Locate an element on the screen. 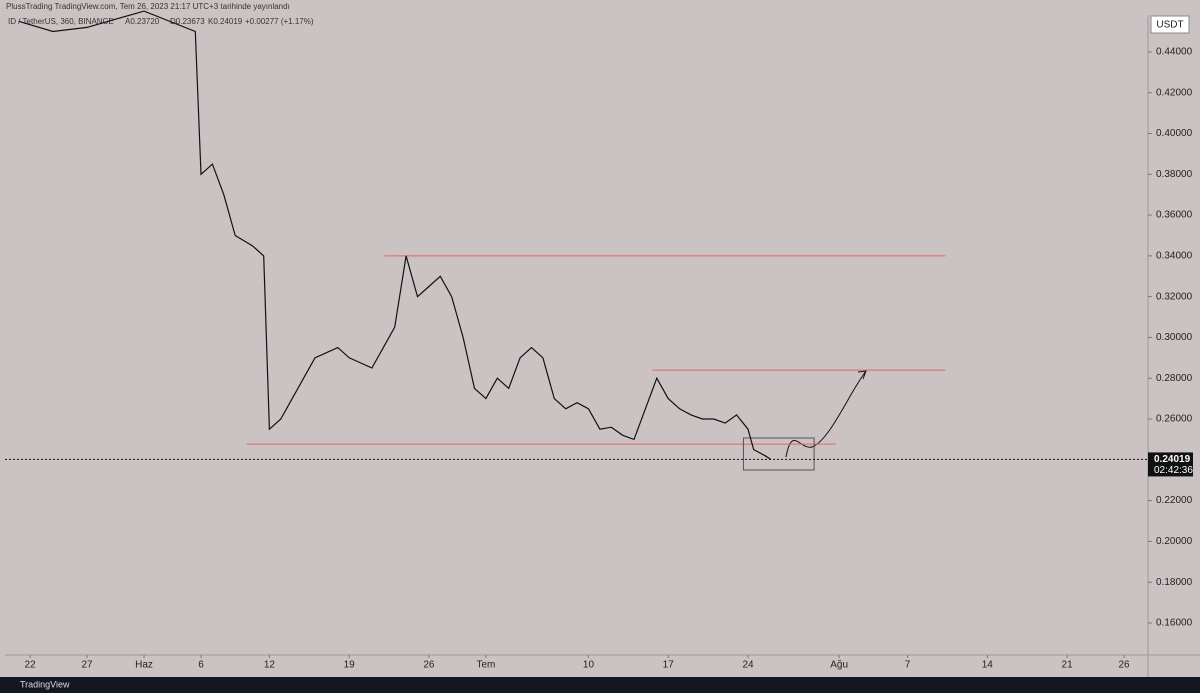  x-tick-label: 12 is located at coordinates (270, 665).